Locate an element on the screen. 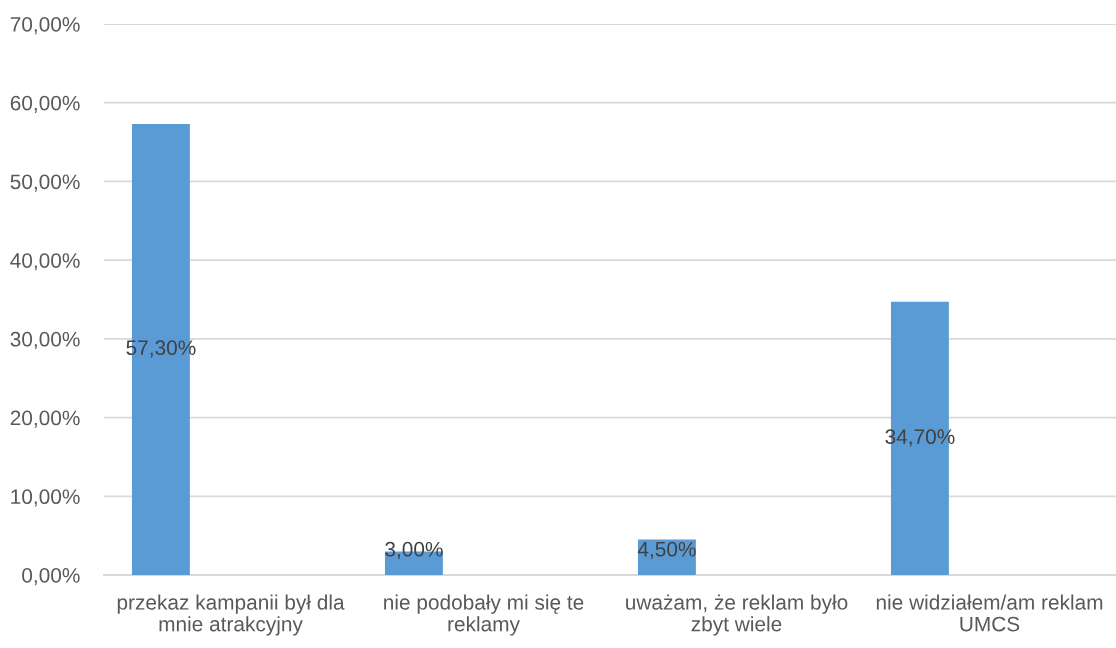 The width and height of the screenshot is (1116, 648). y-tick-label: 50,00% is located at coordinates (45, 183).